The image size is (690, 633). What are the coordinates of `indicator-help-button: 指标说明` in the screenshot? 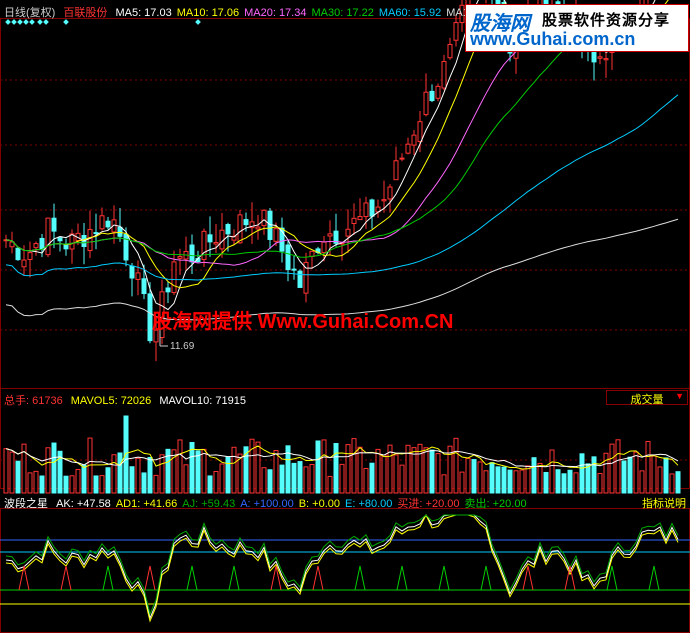 It's located at (664, 504).